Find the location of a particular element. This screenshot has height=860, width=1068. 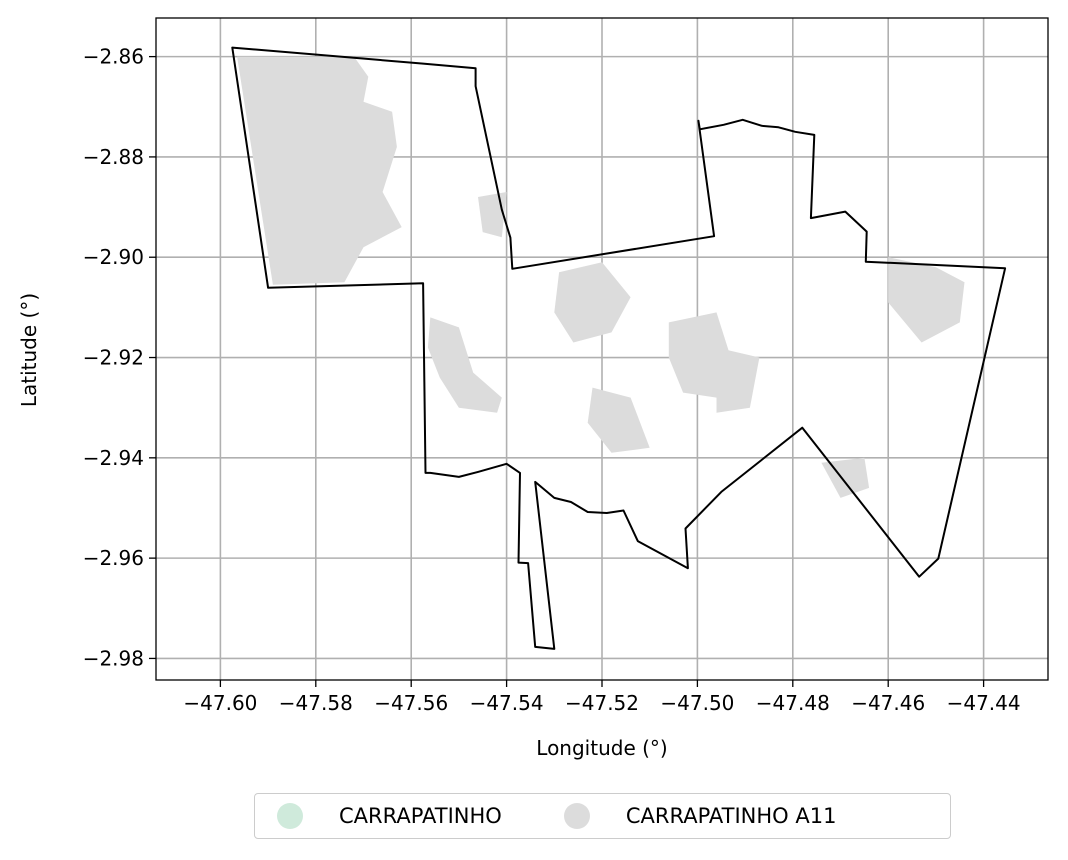

y-axis-label: Latitude (°) is located at coordinates (29, 350).